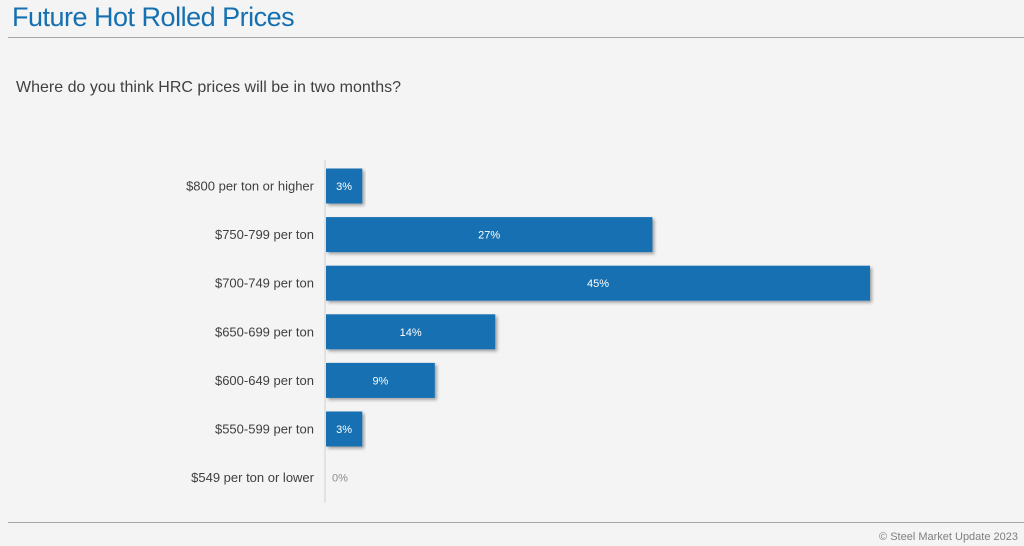 This screenshot has height=546, width=1024. I want to click on footer-divider, so click(516, 522).